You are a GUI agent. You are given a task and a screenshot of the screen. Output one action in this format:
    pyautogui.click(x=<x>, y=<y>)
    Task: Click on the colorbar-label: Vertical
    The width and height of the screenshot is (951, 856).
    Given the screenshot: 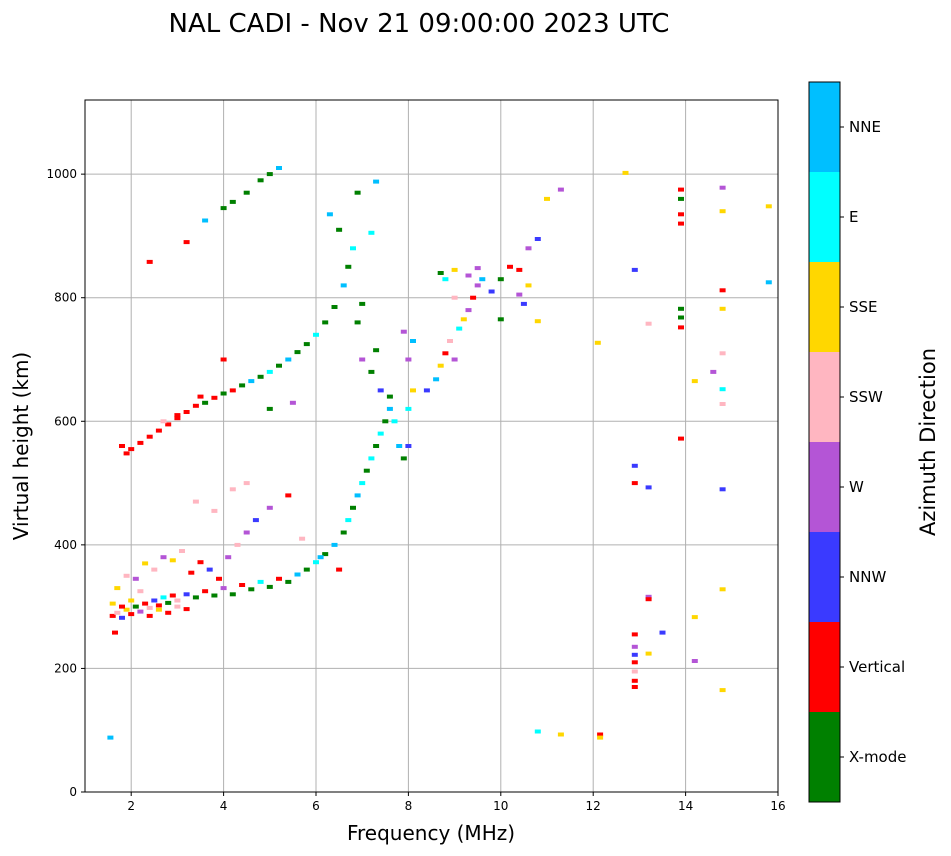 What is the action you would take?
    pyautogui.click(x=877, y=667)
    